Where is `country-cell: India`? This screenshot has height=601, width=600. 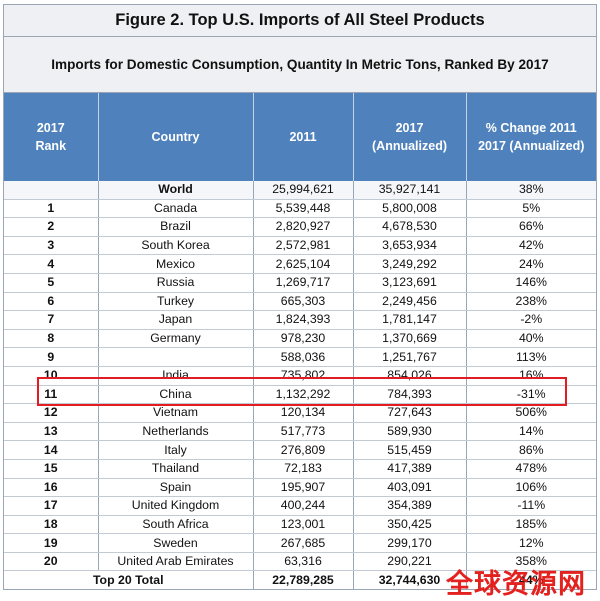
country-cell: India is located at coordinates (176, 376).